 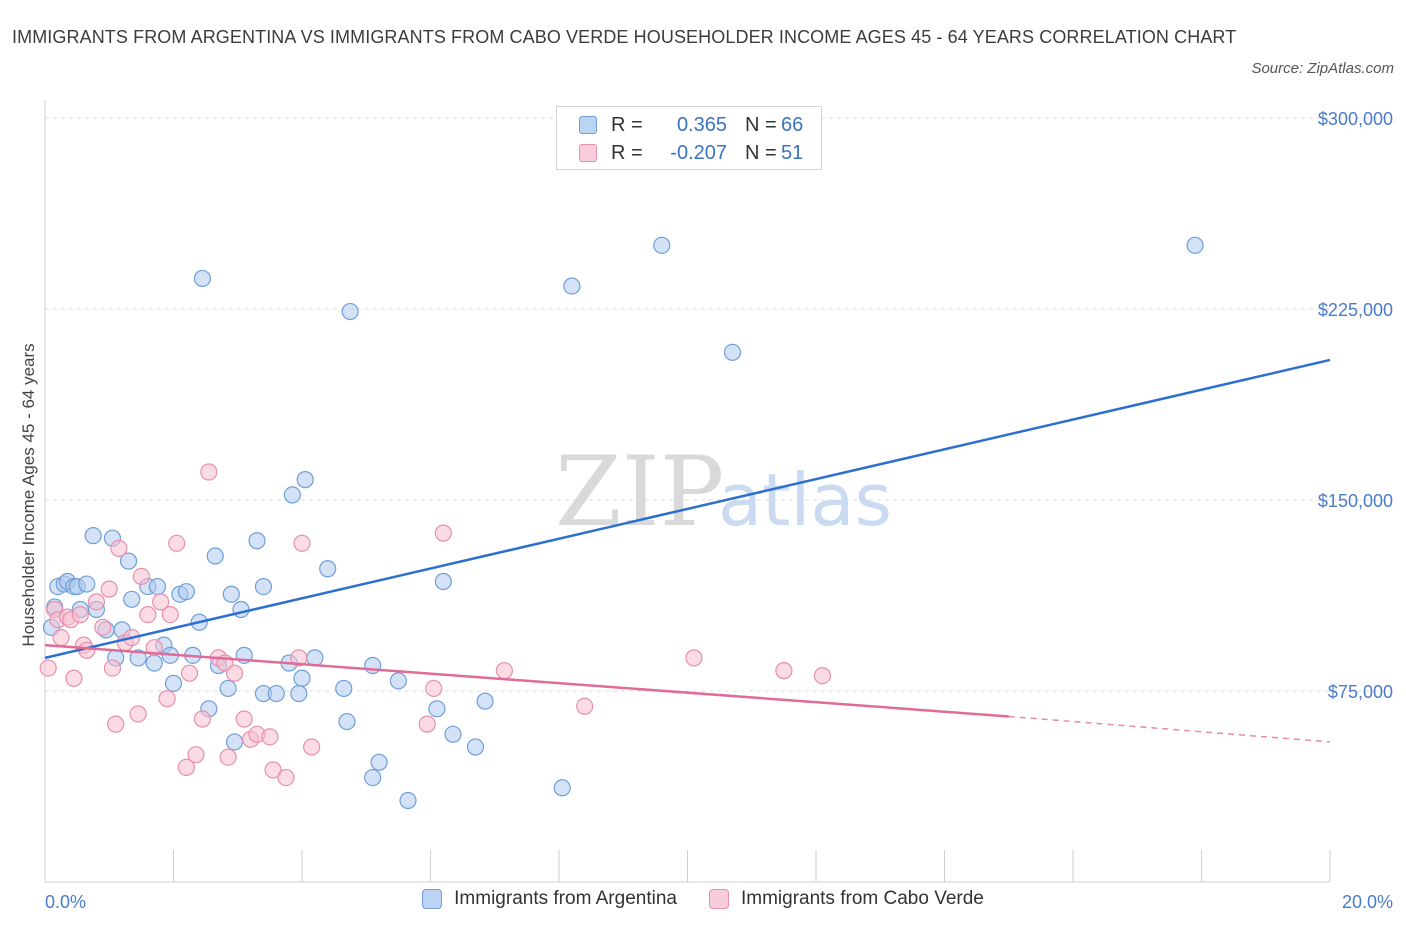 I want to click on legend-item-caboverde: Immigrants from Cabo Verde, so click(x=846, y=899).